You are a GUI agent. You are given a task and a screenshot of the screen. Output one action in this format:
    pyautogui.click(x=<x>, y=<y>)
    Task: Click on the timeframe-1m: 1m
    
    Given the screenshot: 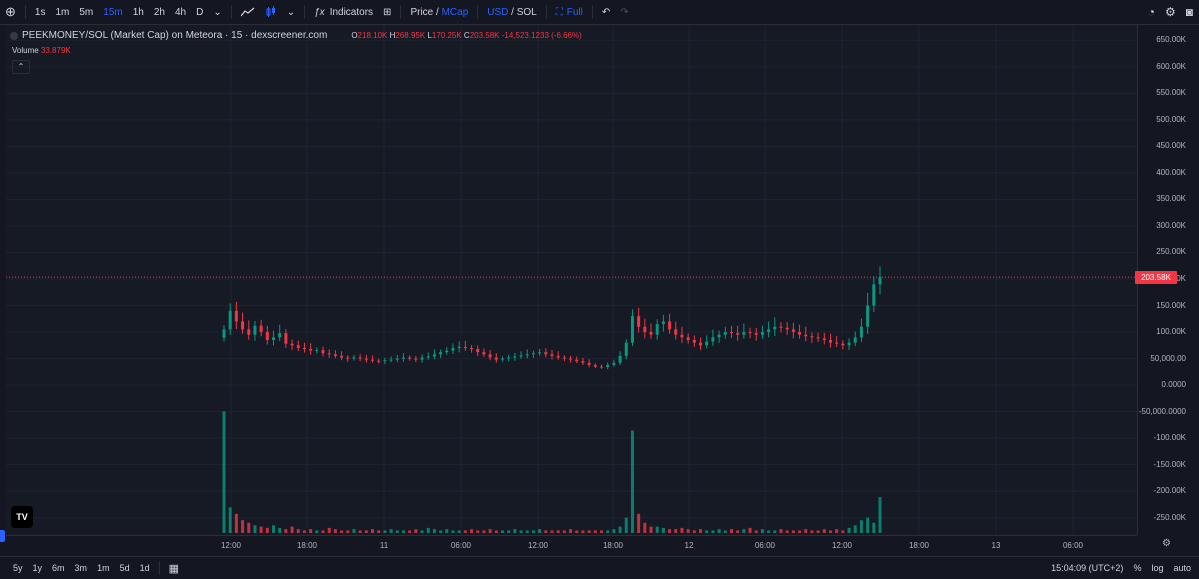 What is the action you would take?
    pyautogui.click(x=62, y=12)
    